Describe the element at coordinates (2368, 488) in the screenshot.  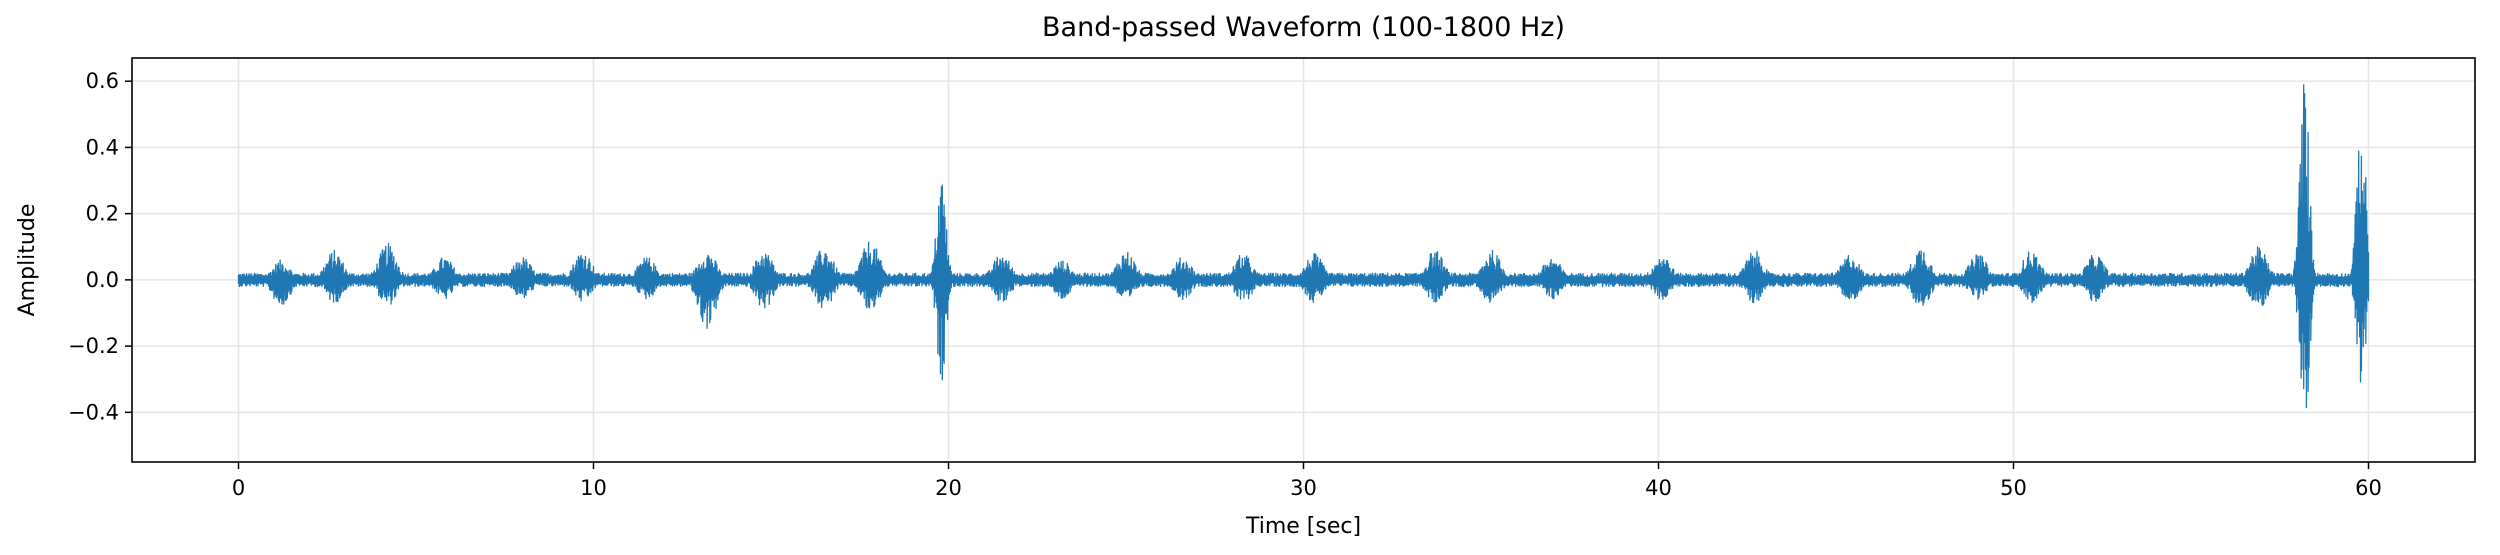
I see `x-tick-label: 60` at that location.